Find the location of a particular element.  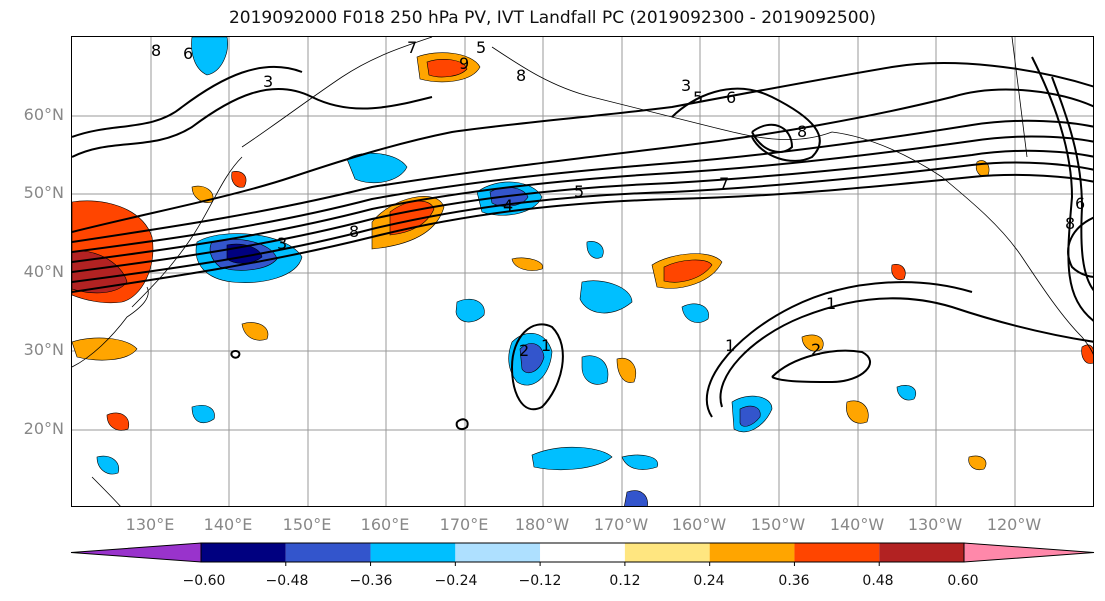

colorbar-extend-high is located at coordinates (1029, 552).